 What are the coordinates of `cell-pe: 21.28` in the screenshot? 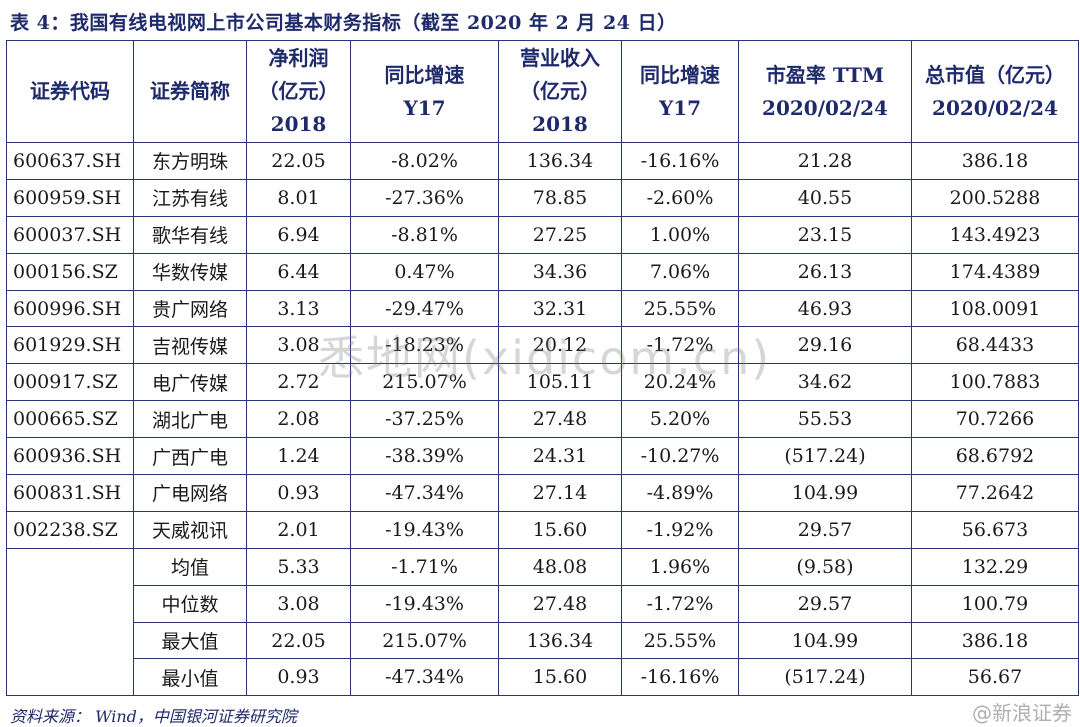 It's located at (825, 161).